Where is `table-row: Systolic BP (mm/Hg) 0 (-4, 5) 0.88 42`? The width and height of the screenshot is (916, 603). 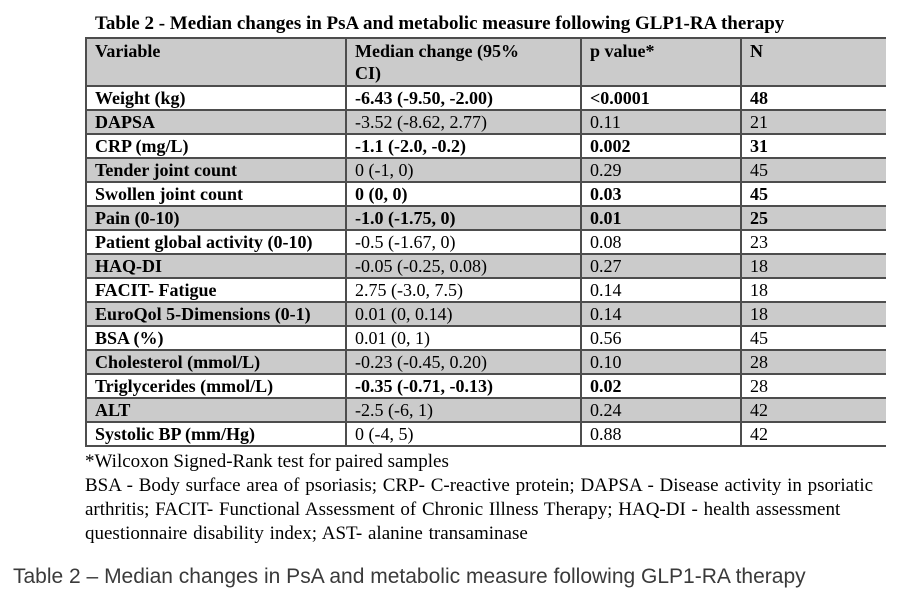
table-row: Systolic BP (mm/Hg) 0 (-4, 5) 0.88 42 is located at coordinates (485, 434).